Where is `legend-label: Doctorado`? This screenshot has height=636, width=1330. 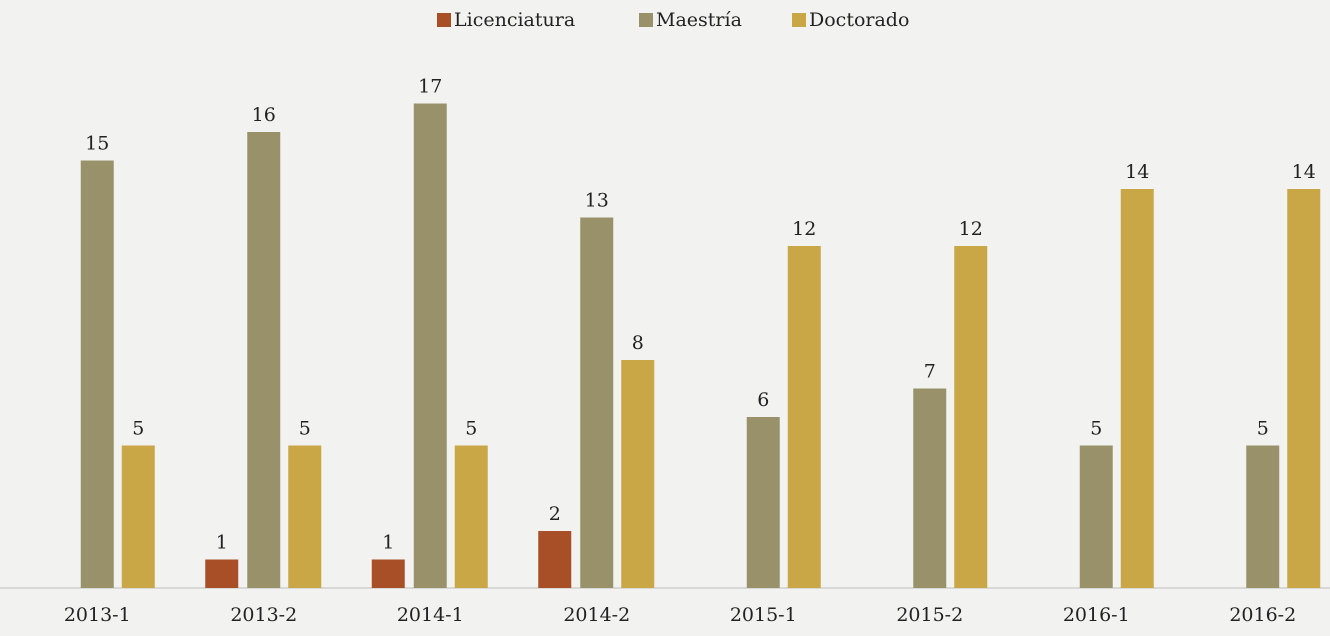
legend-label: Doctorado is located at coordinates (859, 20).